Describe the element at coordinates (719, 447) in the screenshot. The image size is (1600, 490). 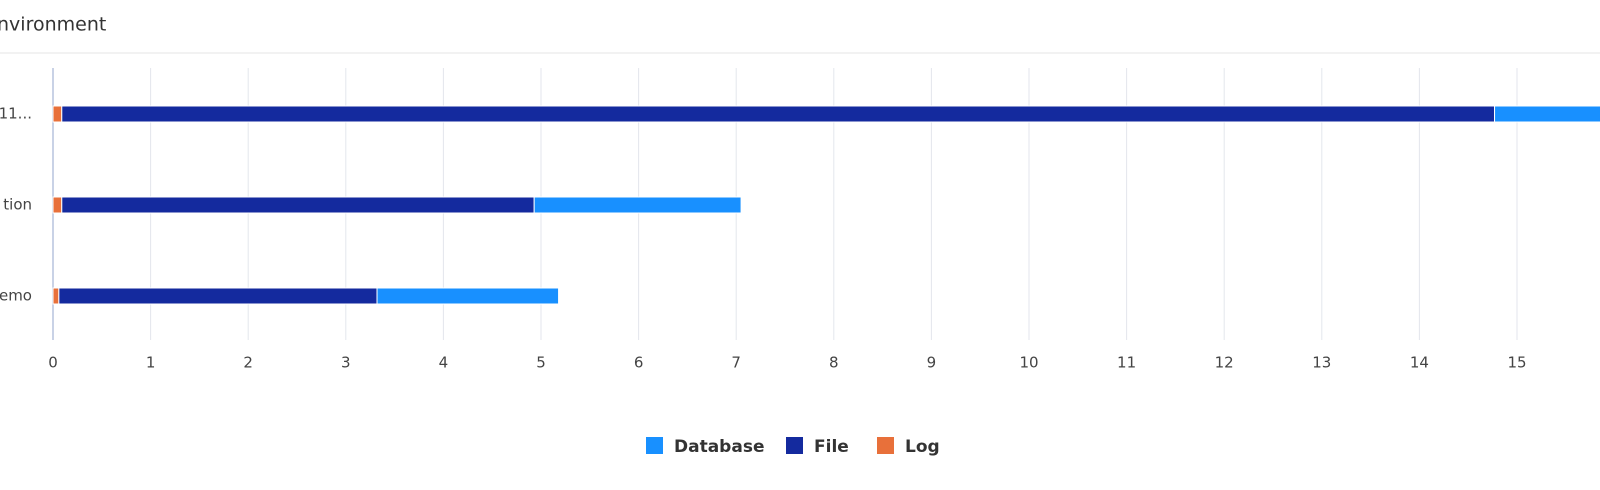
I see `legend-label: Database` at that location.